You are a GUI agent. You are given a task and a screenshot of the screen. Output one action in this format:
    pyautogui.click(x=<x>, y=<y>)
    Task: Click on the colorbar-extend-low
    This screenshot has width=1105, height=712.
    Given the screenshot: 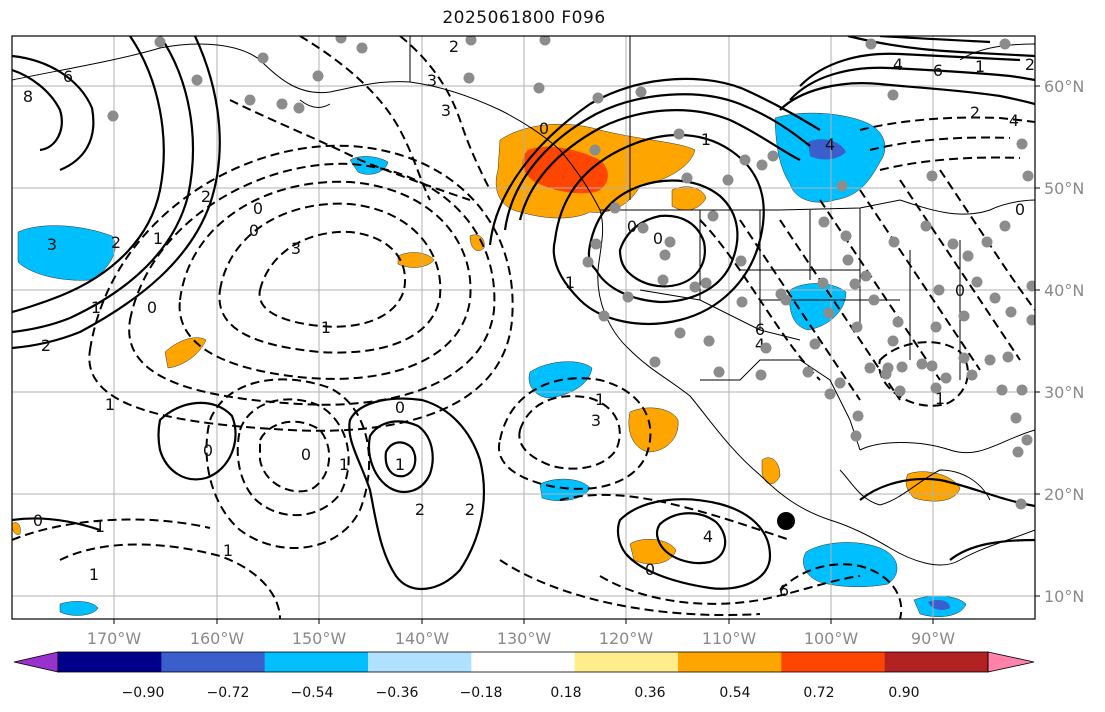 What is the action you would take?
    pyautogui.click(x=36, y=662)
    